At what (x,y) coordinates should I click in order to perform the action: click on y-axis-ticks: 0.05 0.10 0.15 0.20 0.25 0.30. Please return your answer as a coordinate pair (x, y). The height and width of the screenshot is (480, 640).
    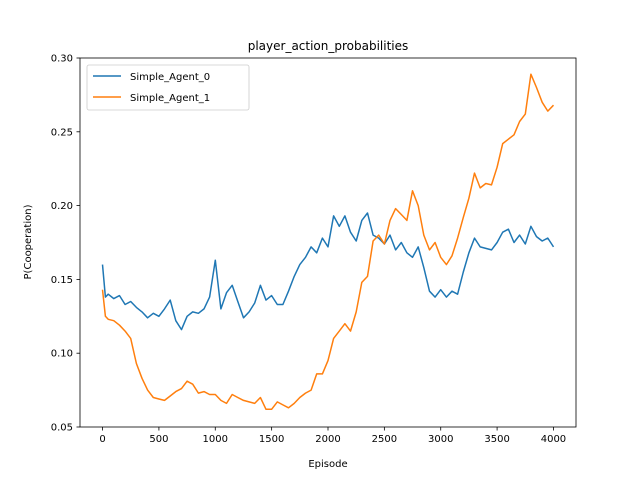
    Looking at the image, I should click on (65, 244).